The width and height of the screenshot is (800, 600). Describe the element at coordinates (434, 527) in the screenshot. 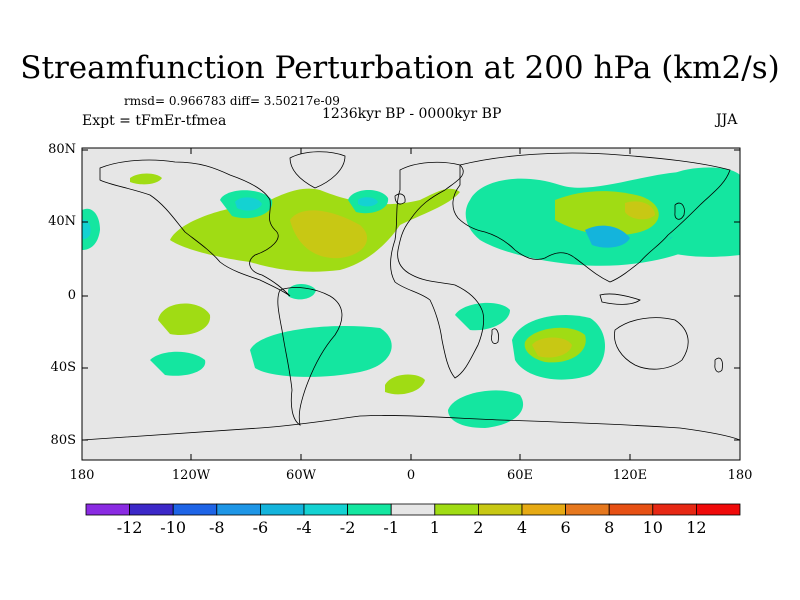

I see `colorbar-label: 1` at that location.